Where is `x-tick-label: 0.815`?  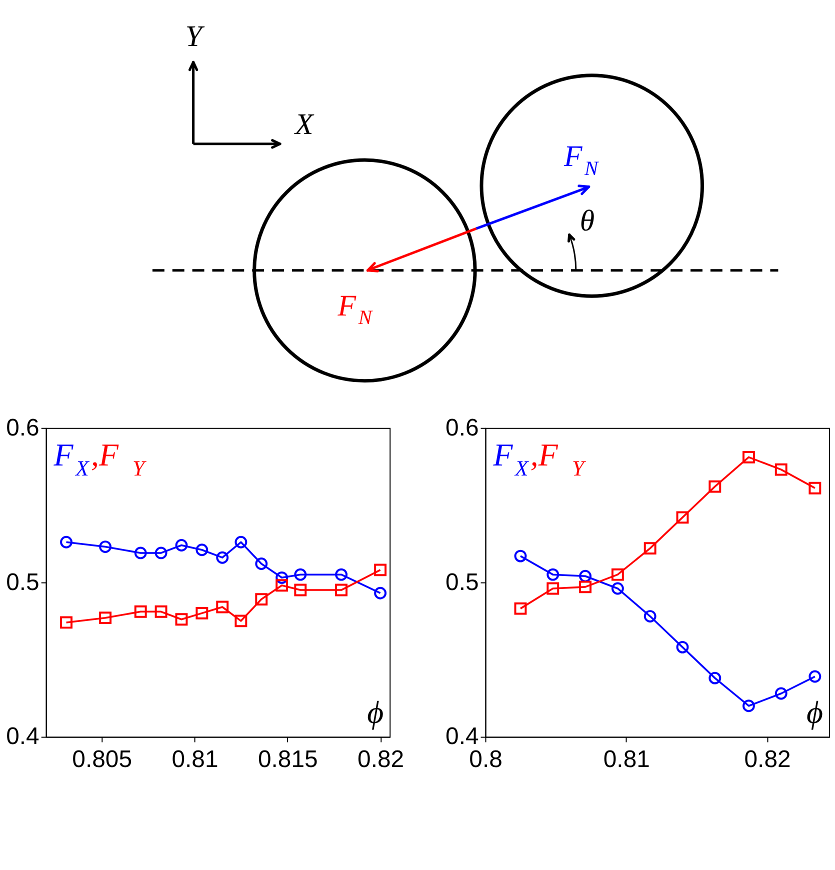
x-tick-label: 0.815 is located at coordinates (288, 760).